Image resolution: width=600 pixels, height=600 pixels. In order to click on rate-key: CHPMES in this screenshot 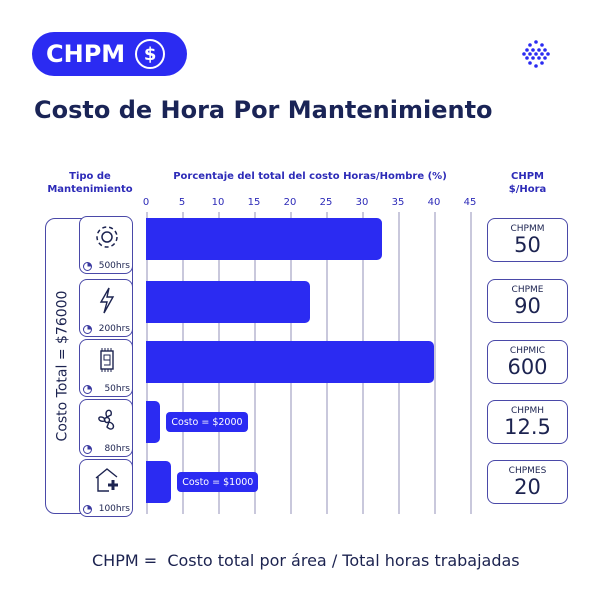, I will do `click(527, 471)`.